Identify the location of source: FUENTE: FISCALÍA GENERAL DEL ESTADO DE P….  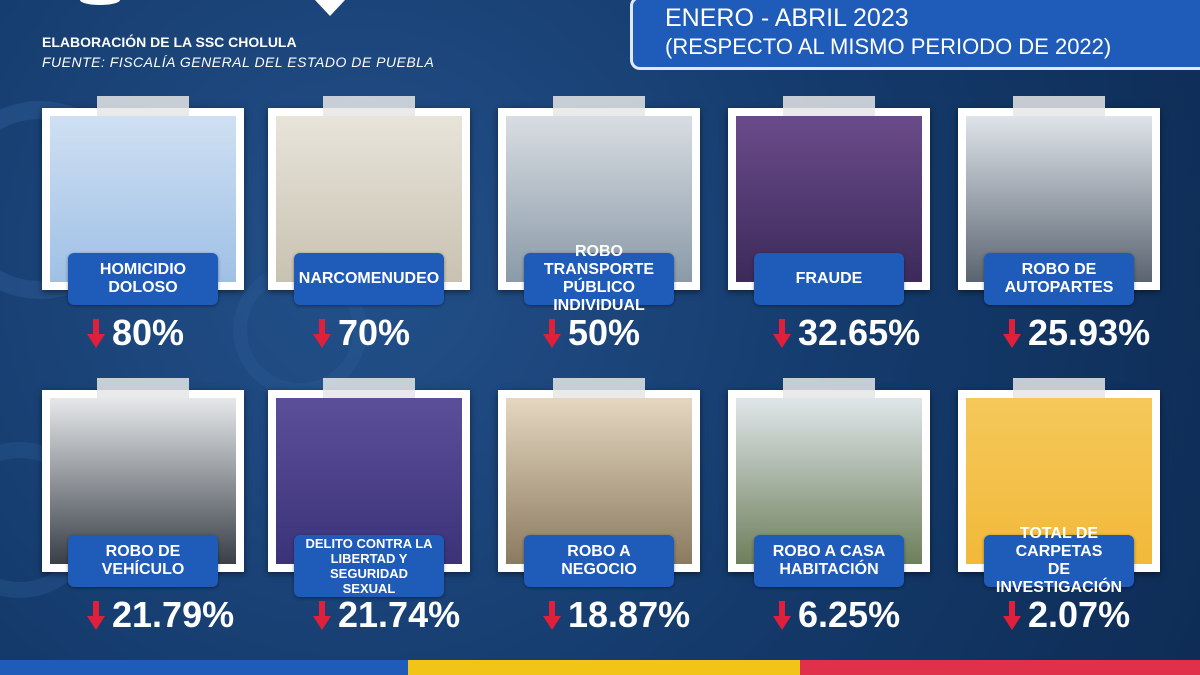
(238, 62).